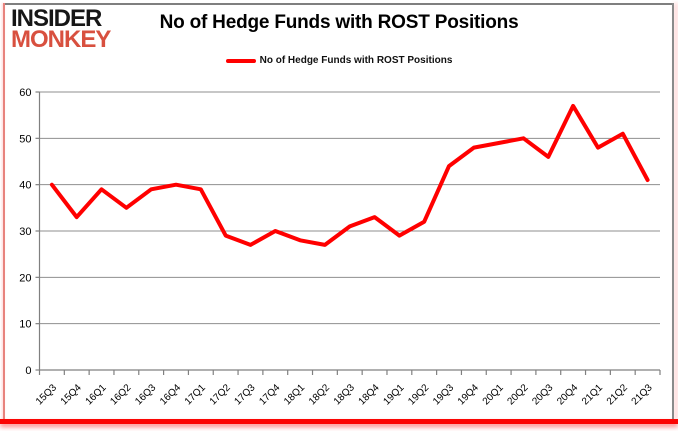 The height and width of the screenshot is (431, 678). Describe the element at coordinates (356, 60) in the screenshot. I see `legend-label: No of Hedge Funds with ROST Positions` at that location.